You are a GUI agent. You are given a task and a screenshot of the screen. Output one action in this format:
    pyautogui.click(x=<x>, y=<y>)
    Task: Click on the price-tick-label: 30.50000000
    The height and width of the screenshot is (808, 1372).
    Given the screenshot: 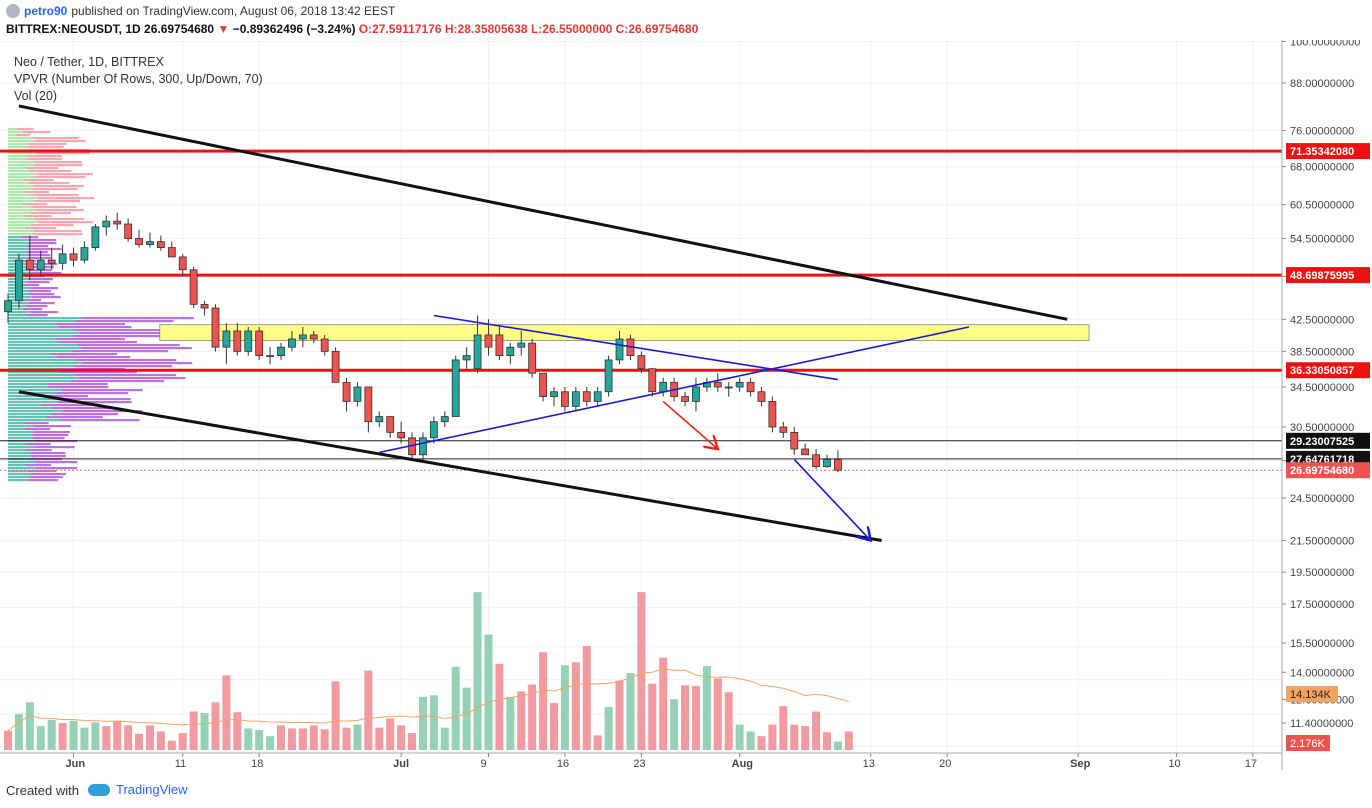 What is the action you would take?
    pyautogui.click(x=1322, y=428)
    